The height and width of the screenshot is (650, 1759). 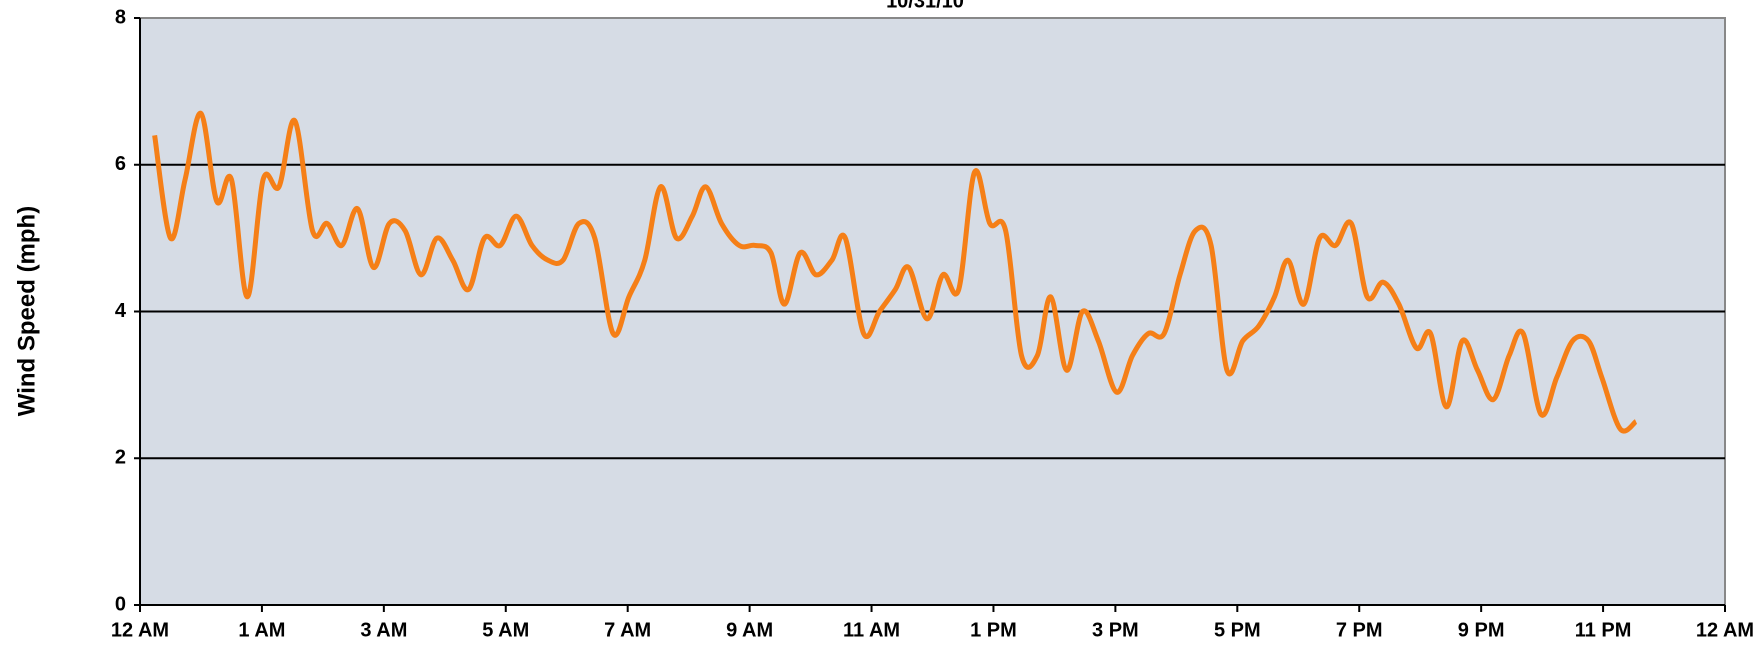 What do you see at coordinates (121, 311) in the screenshot?
I see `y-tick-label: 4` at bounding box center [121, 311].